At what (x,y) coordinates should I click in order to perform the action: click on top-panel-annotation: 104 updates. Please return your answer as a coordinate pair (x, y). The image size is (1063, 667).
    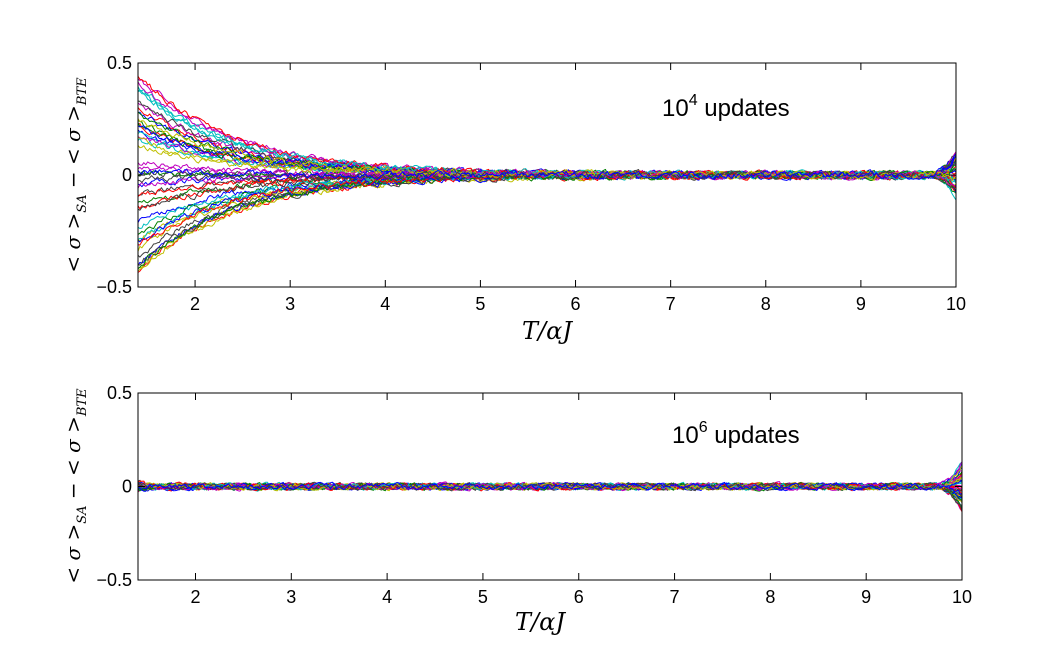
    Looking at the image, I should click on (726, 107).